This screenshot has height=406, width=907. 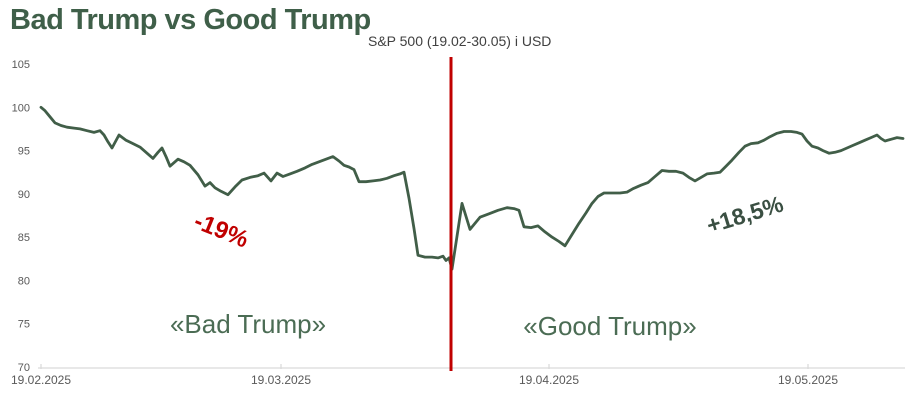 What do you see at coordinates (281, 380) in the screenshot?
I see `x-tick-label: 19.03.2025` at bounding box center [281, 380].